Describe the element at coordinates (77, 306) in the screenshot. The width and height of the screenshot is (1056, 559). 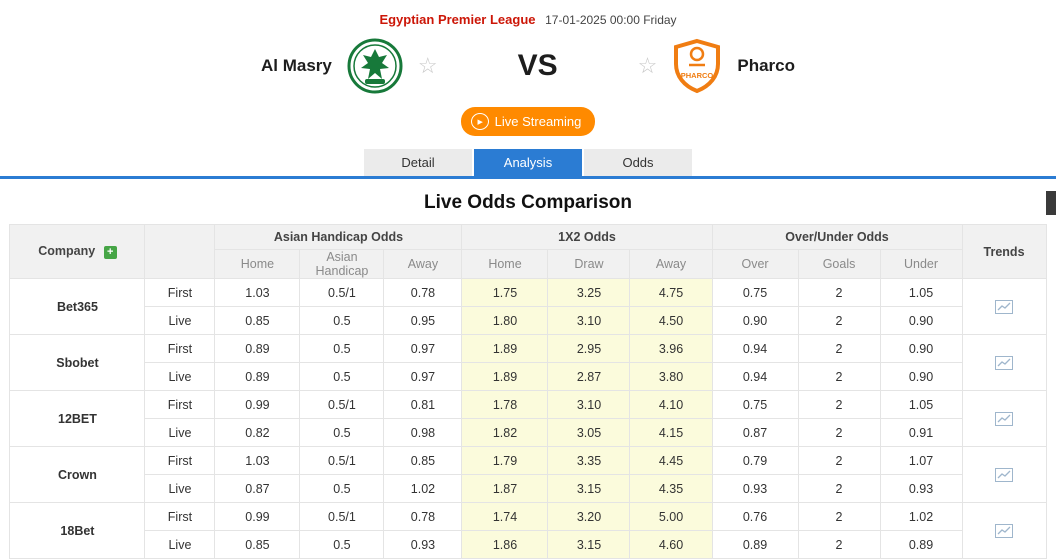
I see `company-name: Bet365` at that location.